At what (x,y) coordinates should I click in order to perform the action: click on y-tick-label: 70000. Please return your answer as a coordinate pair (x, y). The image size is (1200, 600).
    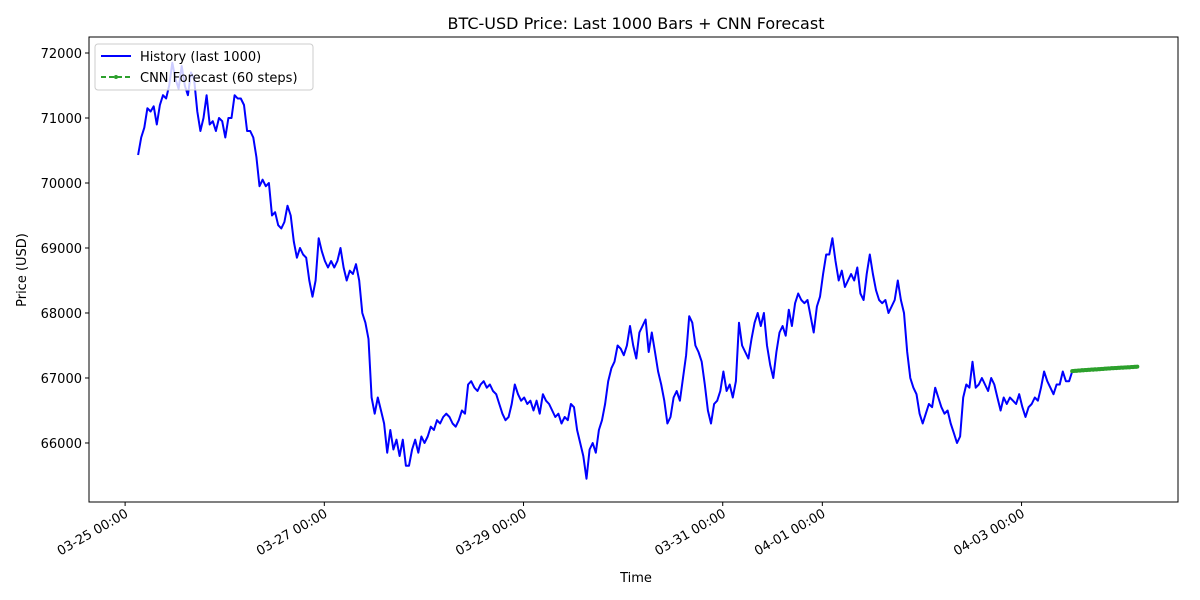
    Looking at the image, I should click on (61, 184).